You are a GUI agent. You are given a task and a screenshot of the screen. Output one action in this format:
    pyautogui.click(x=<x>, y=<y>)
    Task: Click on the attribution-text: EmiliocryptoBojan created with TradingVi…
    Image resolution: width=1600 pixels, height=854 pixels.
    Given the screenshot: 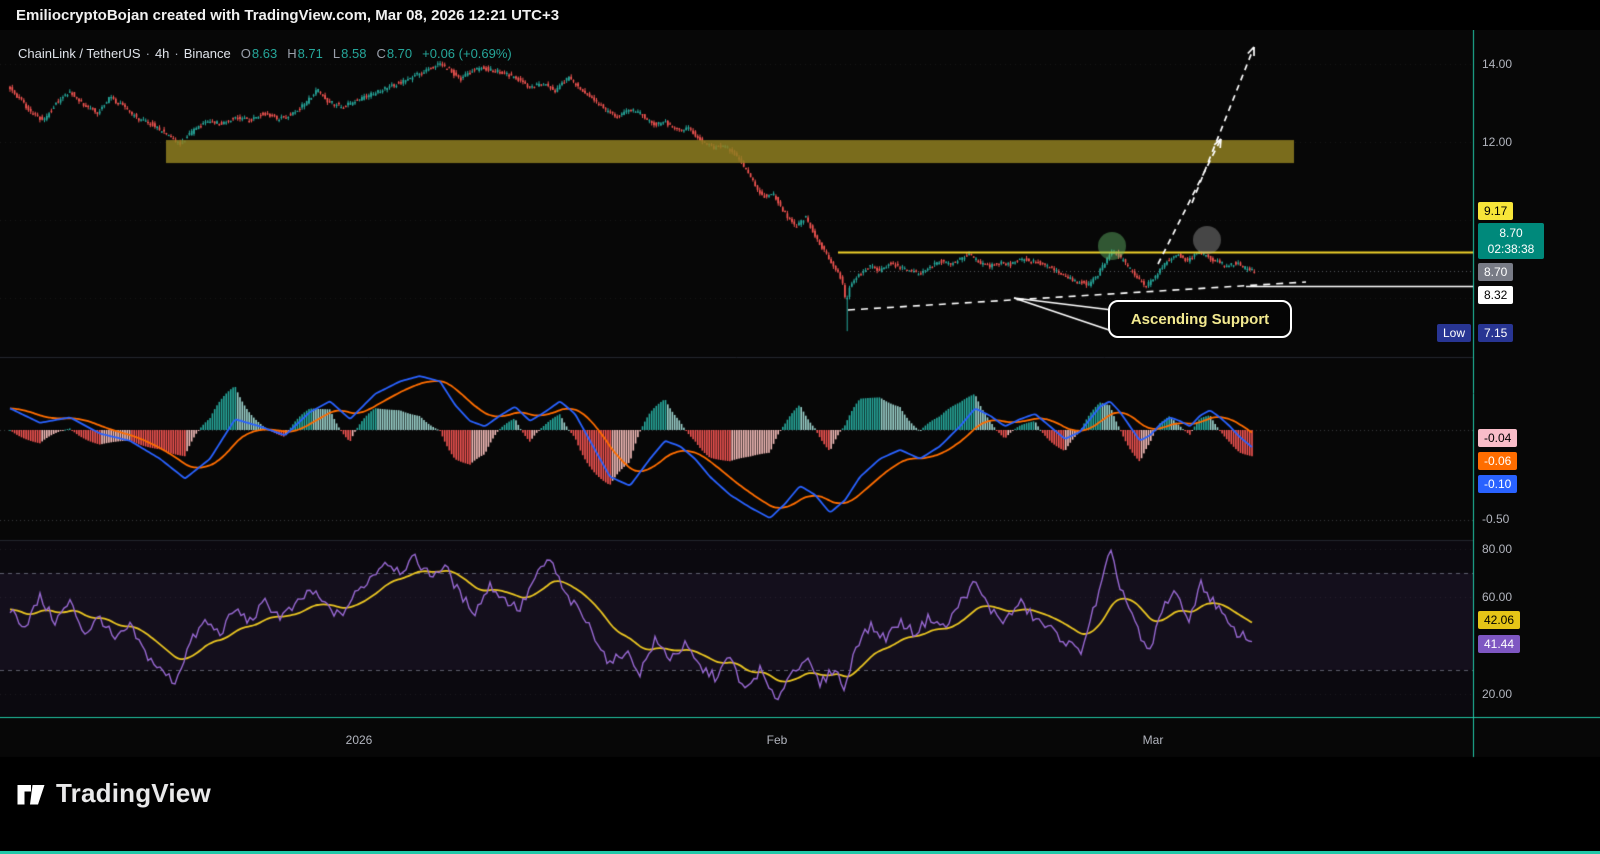 What is the action you would take?
    pyautogui.click(x=288, y=15)
    